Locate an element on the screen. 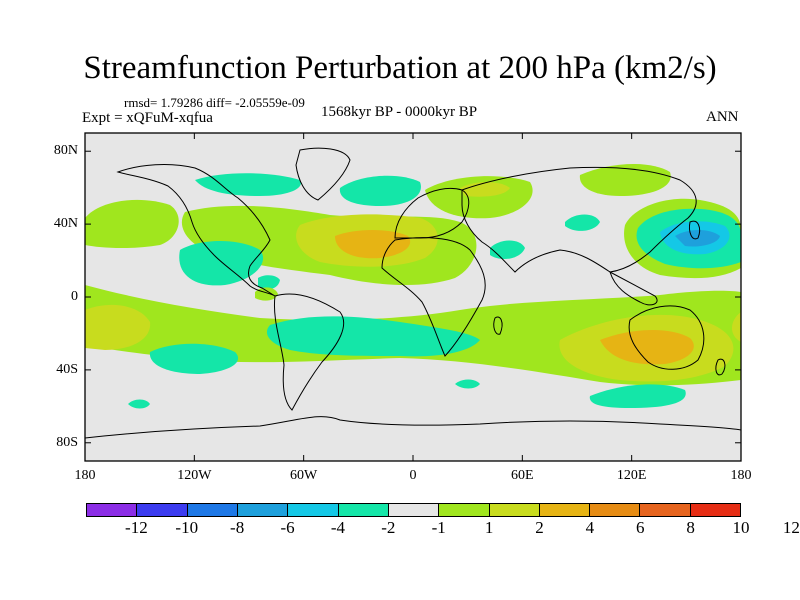 The height and width of the screenshot is (600, 800). coast-australia is located at coordinates (666, 337).